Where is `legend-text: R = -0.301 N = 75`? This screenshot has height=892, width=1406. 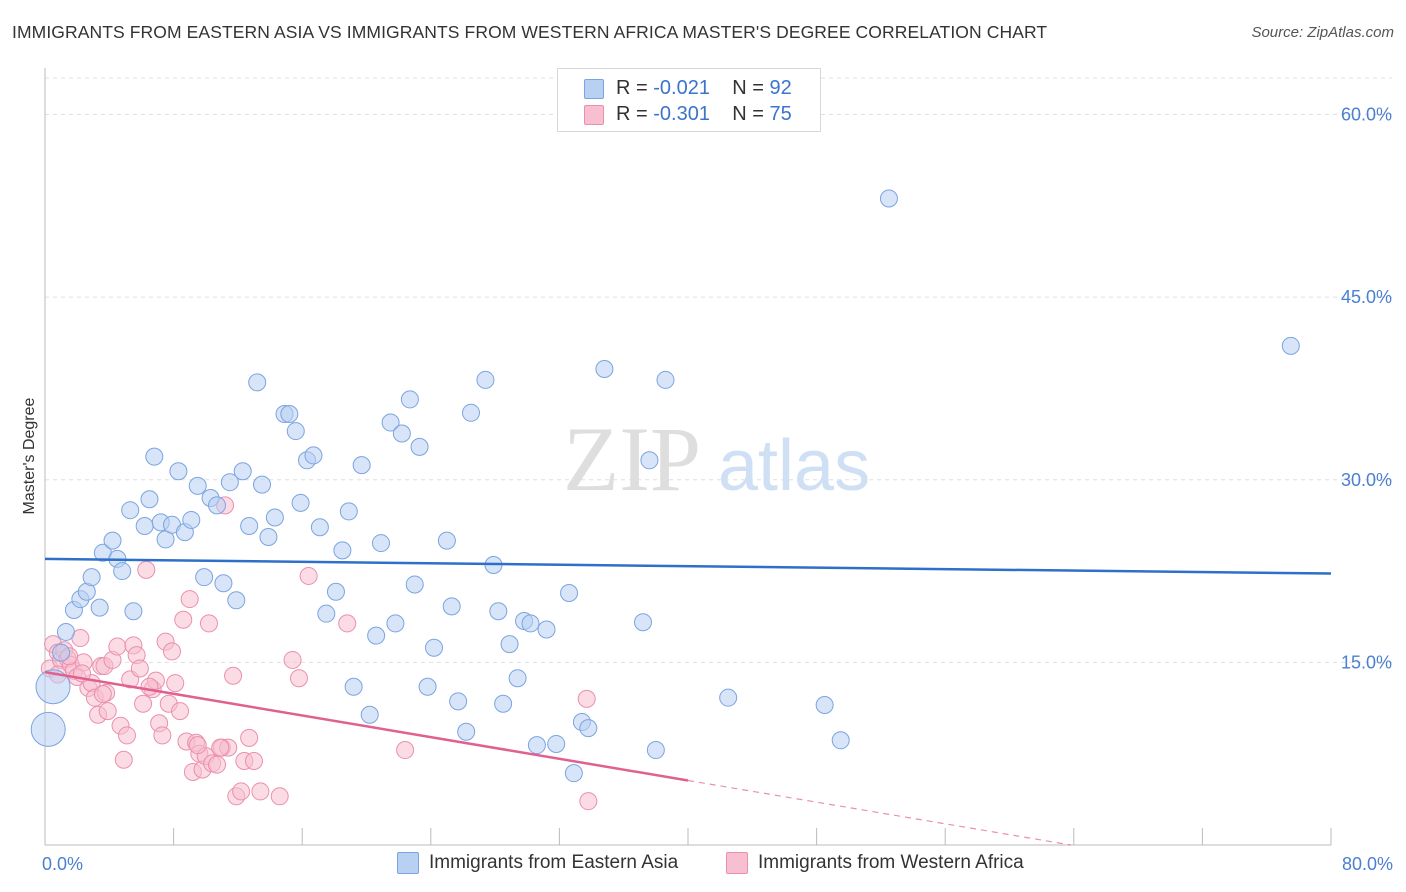
legend-text: R = -0.301 N = 75 is located at coordinates (704, 114).